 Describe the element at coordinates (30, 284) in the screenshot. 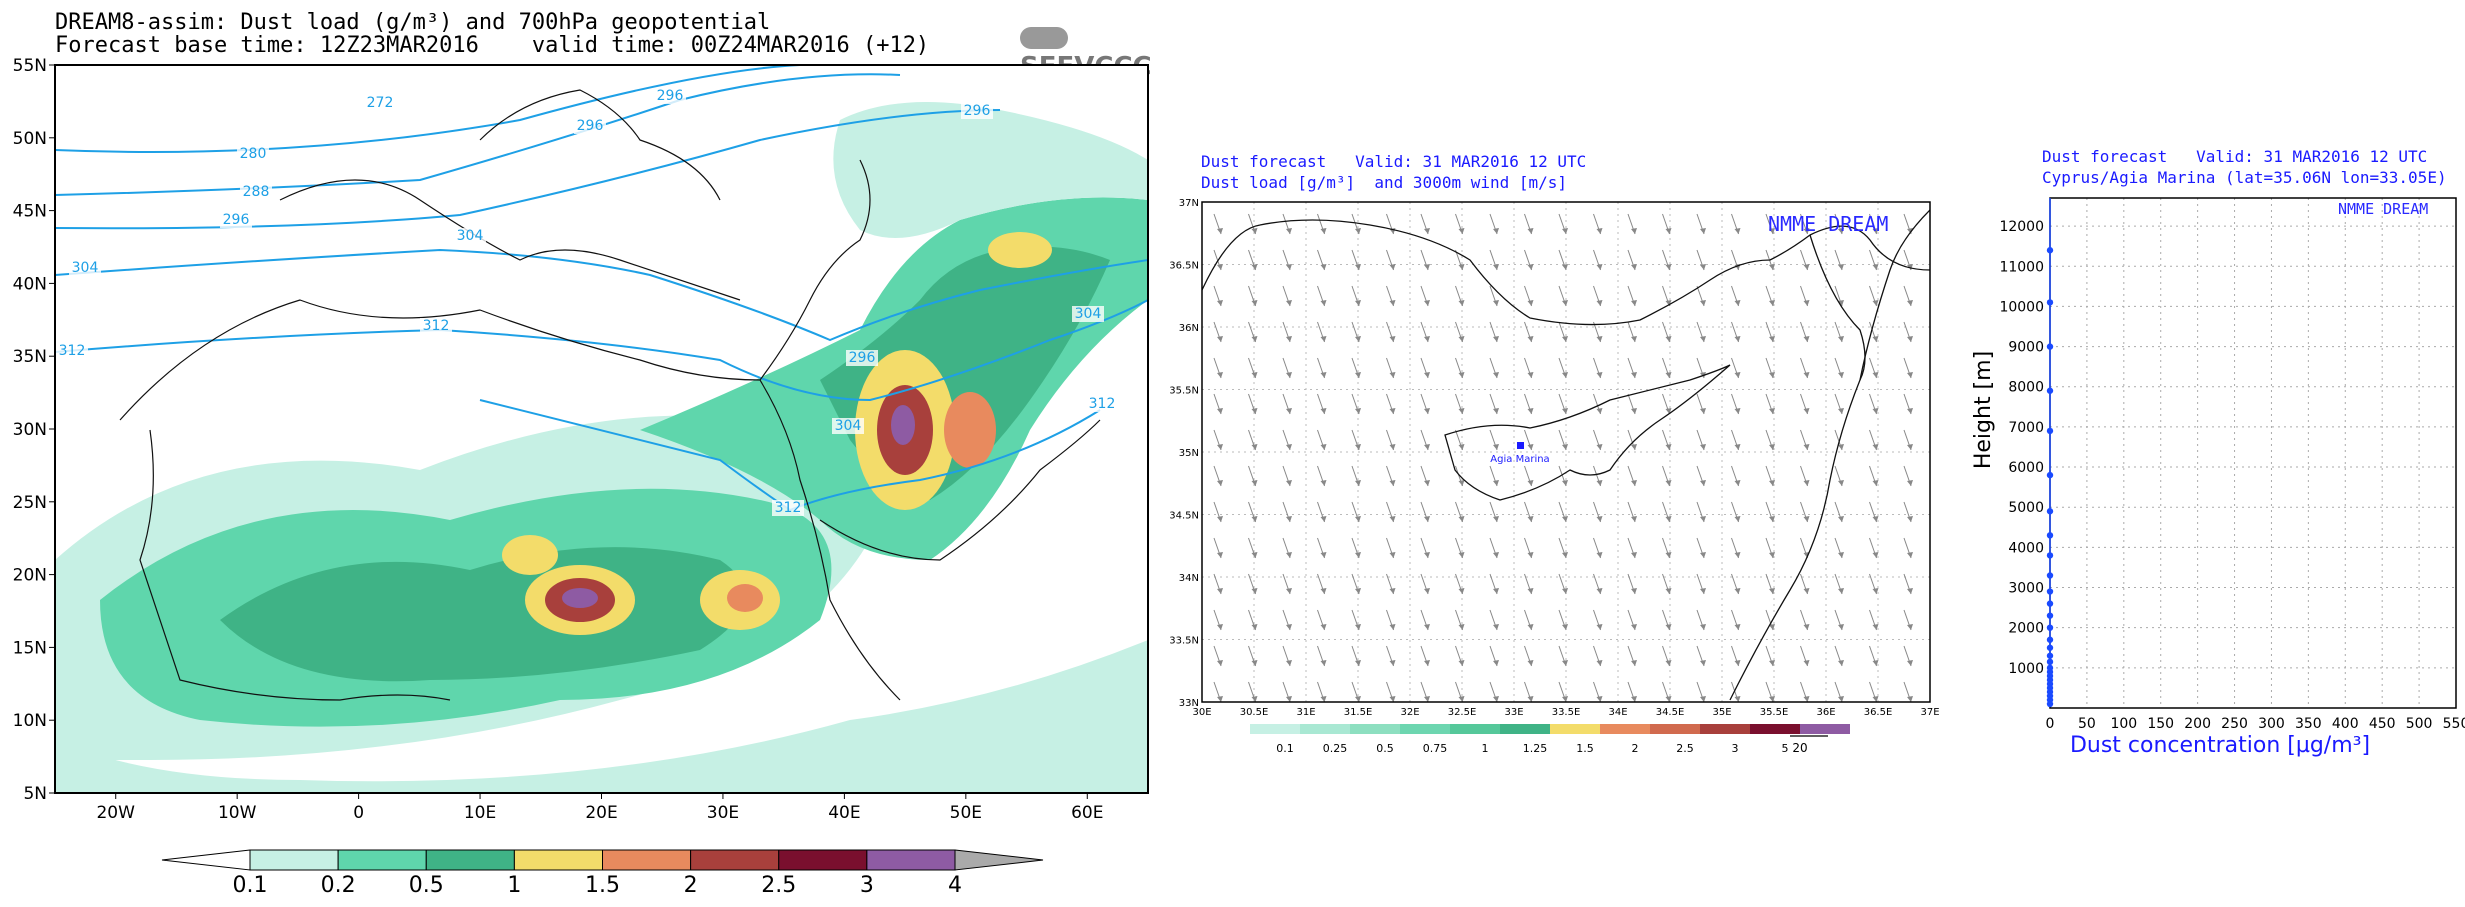

I see `lat-label: 40N` at that location.